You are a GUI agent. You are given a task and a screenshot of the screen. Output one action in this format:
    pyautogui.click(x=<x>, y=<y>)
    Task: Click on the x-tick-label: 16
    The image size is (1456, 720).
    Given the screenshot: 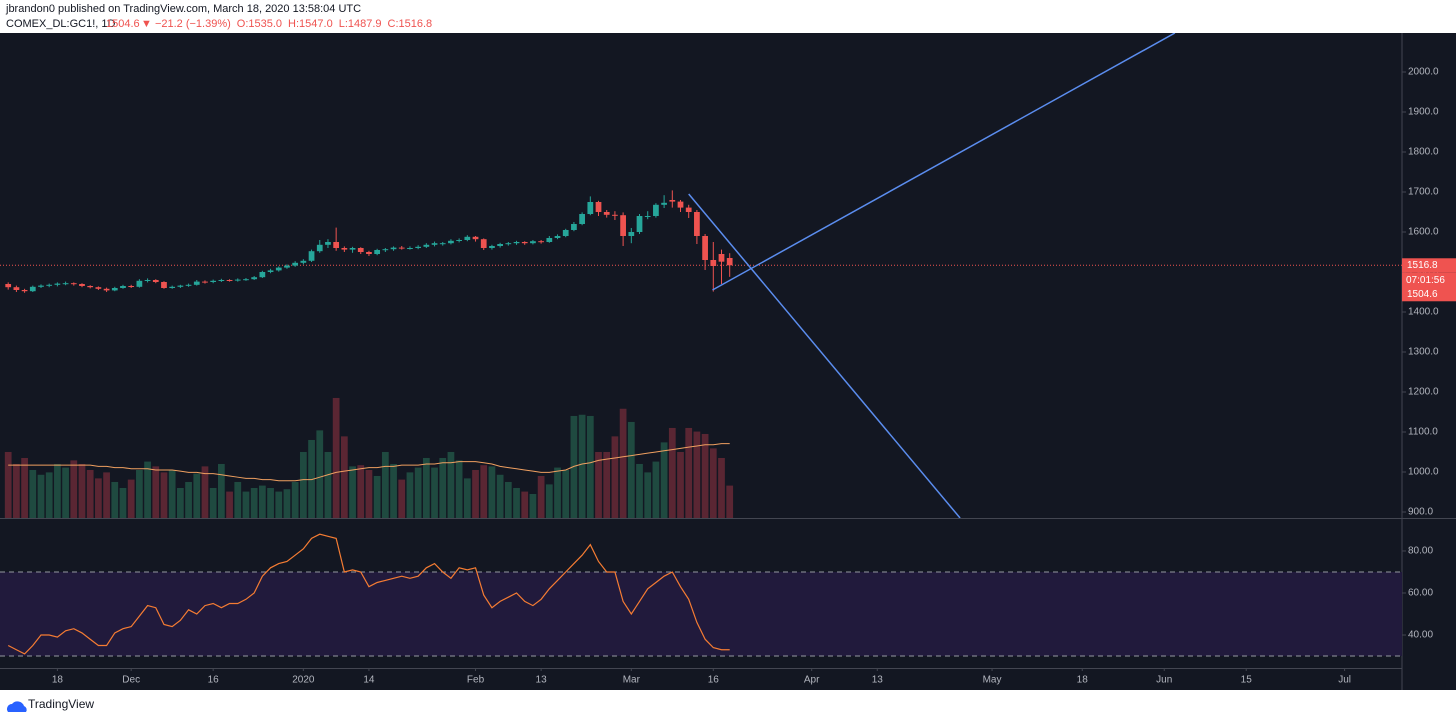 What is the action you would take?
    pyautogui.click(x=714, y=680)
    